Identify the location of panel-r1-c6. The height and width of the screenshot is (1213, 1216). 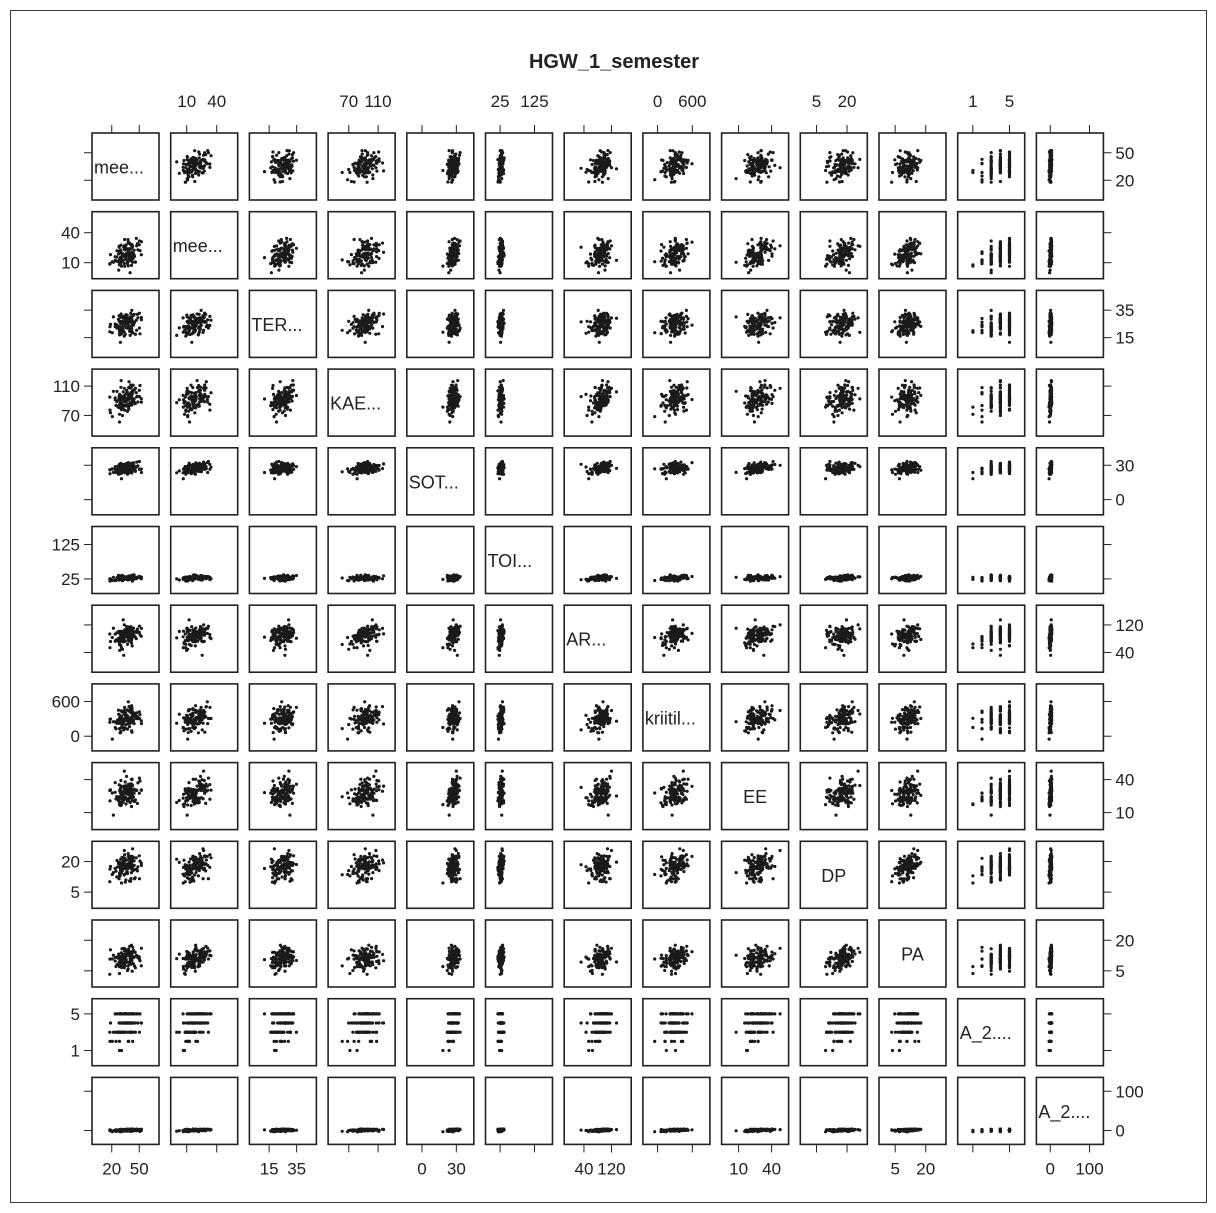
(519, 166).